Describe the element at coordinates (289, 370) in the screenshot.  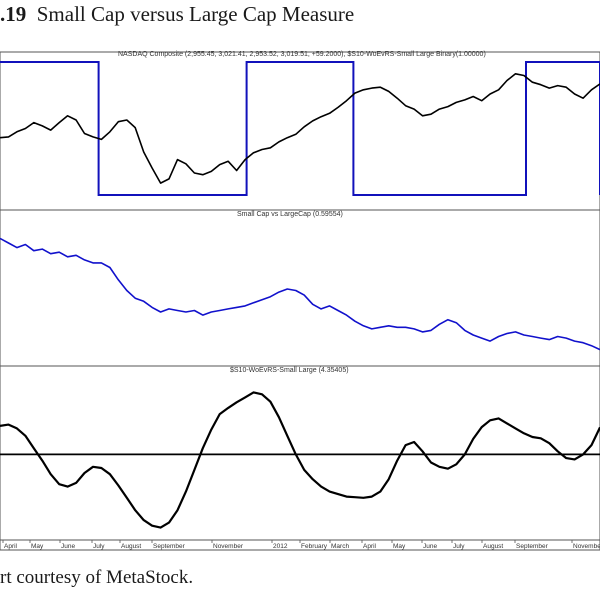
I see `panel-title-oscillator: $S10-WoEvRS-Small Large (4.35405)` at that location.